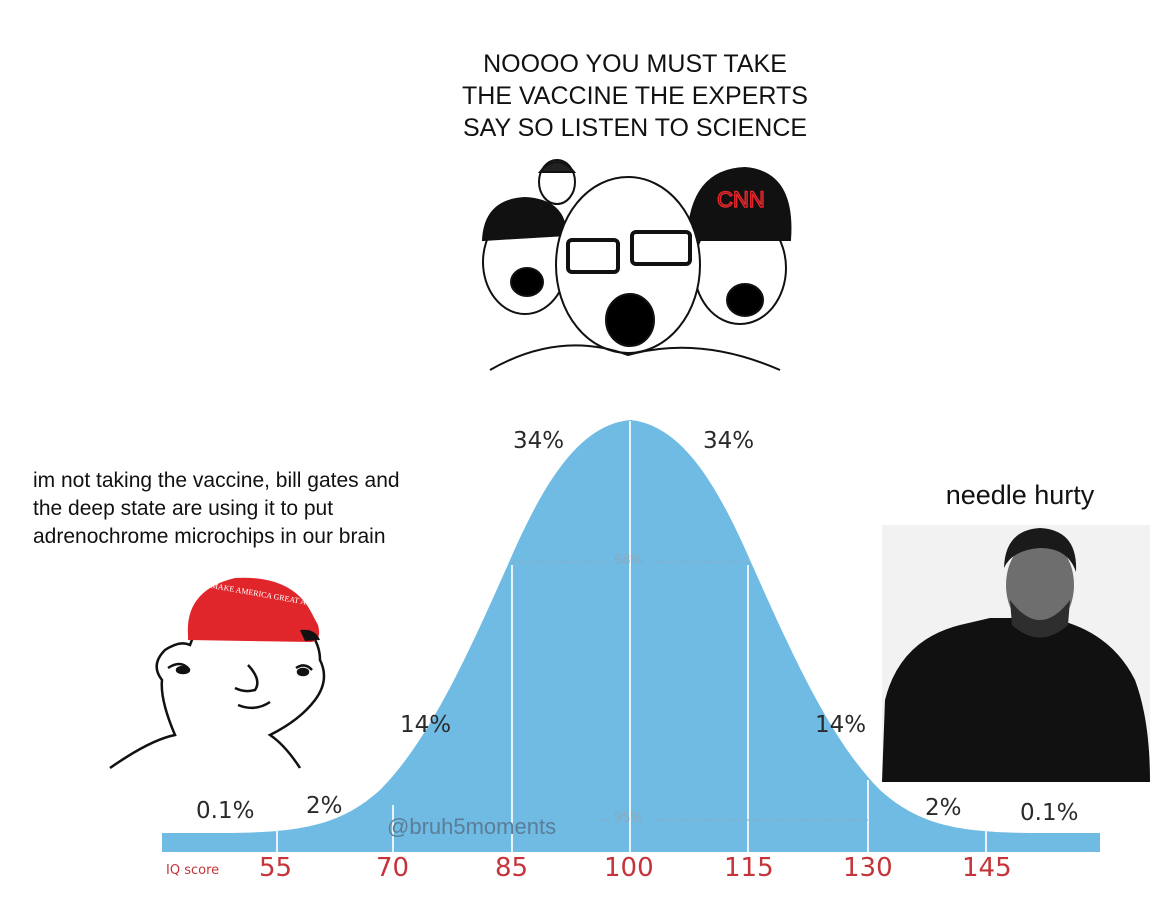 The width and height of the screenshot is (1163, 909). I want to click on x-tick-70: 70, so click(393, 868).